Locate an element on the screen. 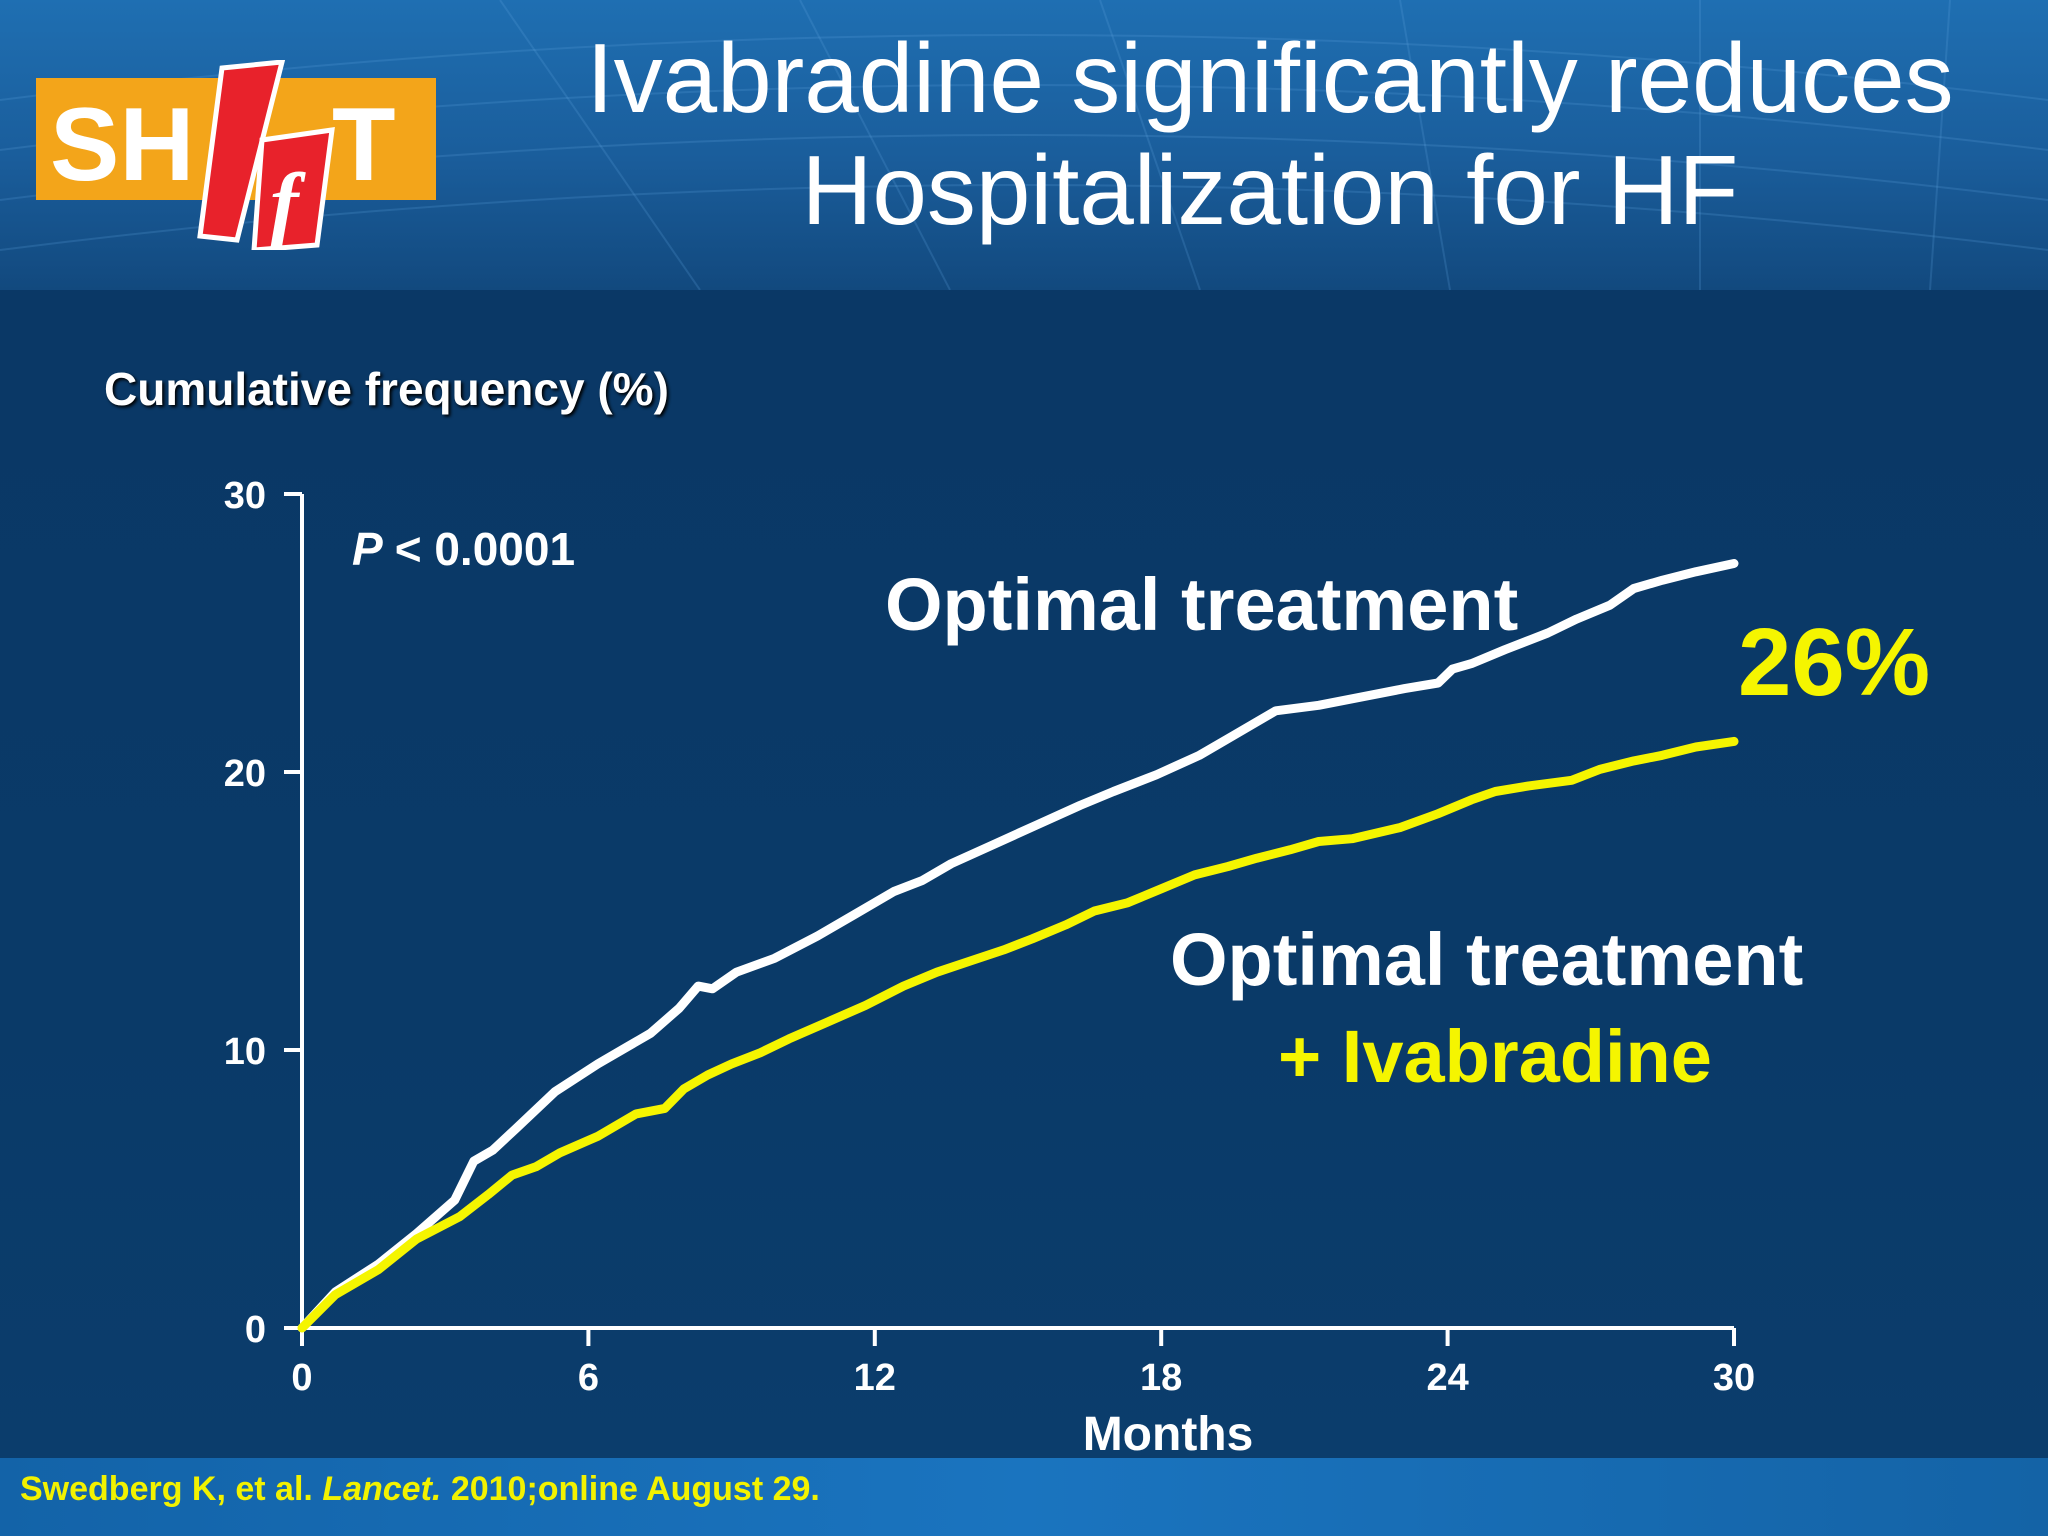  y-tick-label: 10 is located at coordinates (245, 1052).